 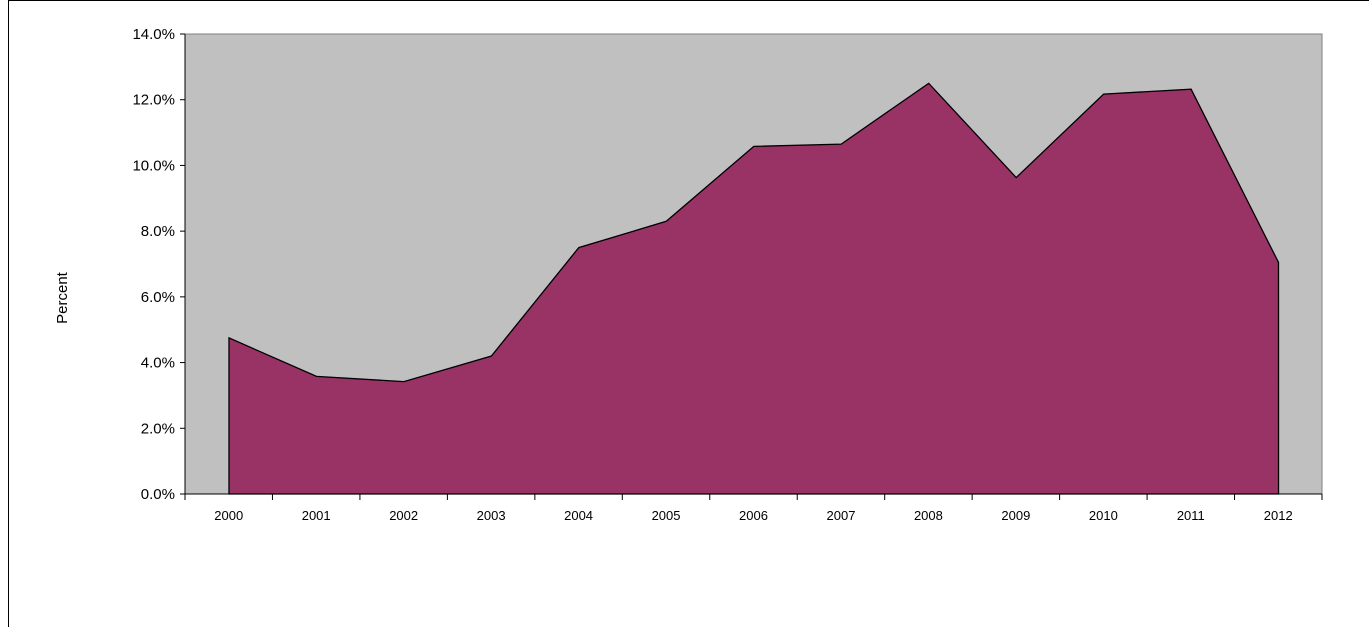 What do you see at coordinates (158, 297) in the screenshot?
I see `y-tick-label: 6.0%` at bounding box center [158, 297].